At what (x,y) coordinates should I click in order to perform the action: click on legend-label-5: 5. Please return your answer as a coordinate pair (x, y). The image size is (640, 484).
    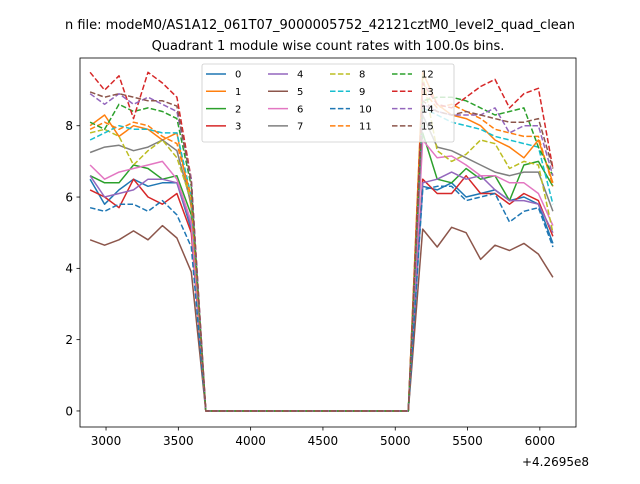
    Looking at the image, I should click on (300, 92).